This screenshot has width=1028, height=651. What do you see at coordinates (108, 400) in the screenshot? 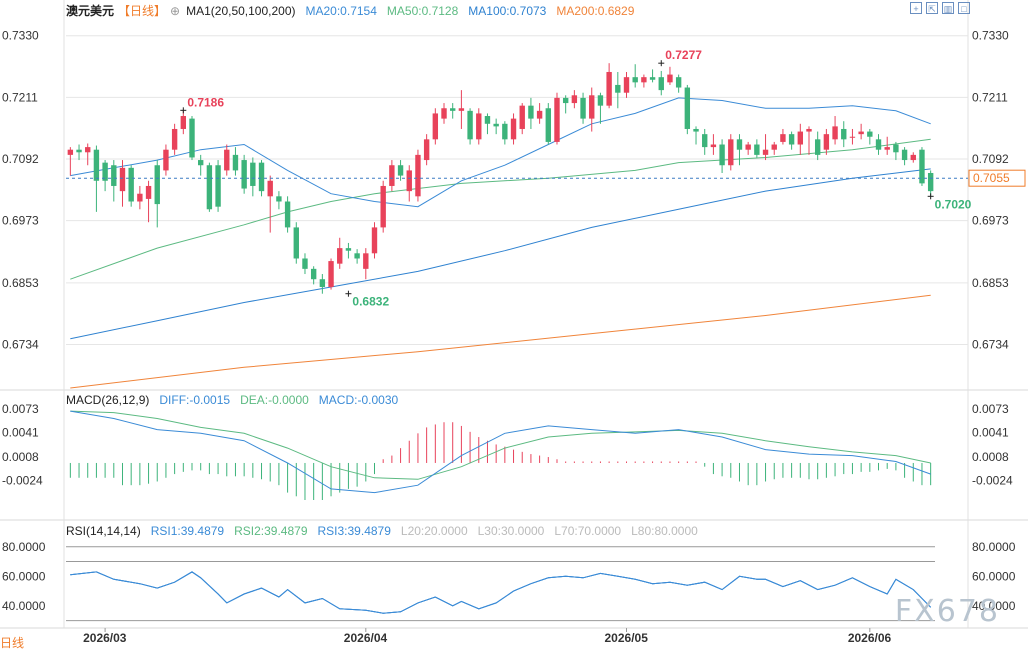
I see `macd-title: MACD(26,12,9)` at bounding box center [108, 400].